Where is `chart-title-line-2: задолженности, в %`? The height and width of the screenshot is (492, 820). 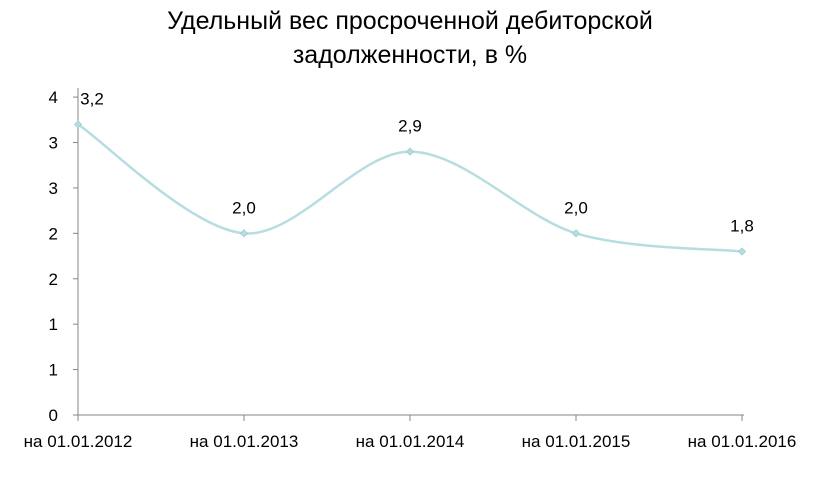
chart-title-line-2: задолженности, в % is located at coordinates (410, 55).